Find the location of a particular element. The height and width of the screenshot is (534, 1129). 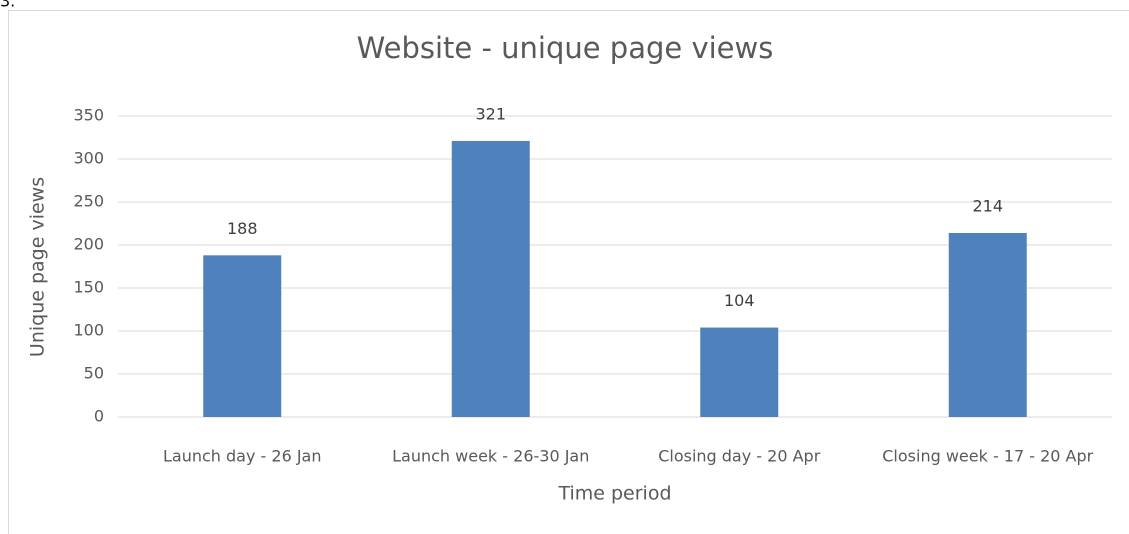

data-label: 188 is located at coordinates (242, 228).